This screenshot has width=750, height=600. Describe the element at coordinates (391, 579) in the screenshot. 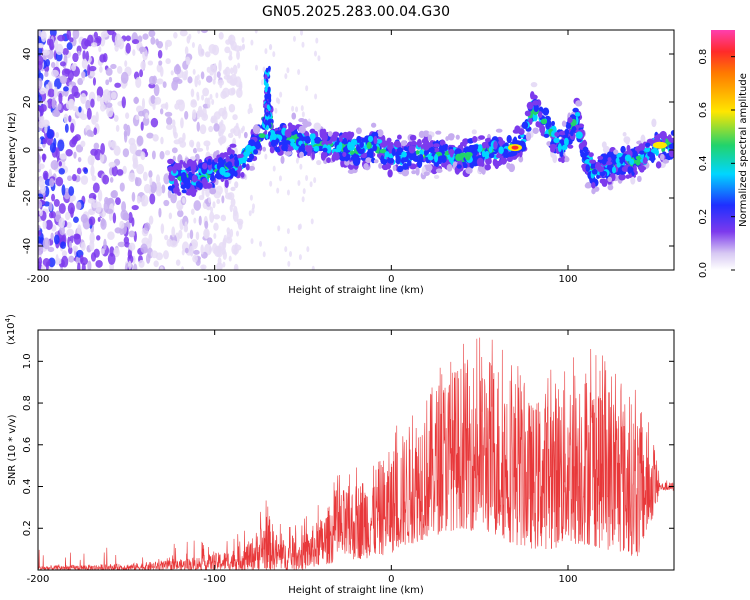

I see `x-tick-label: 0` at that location.